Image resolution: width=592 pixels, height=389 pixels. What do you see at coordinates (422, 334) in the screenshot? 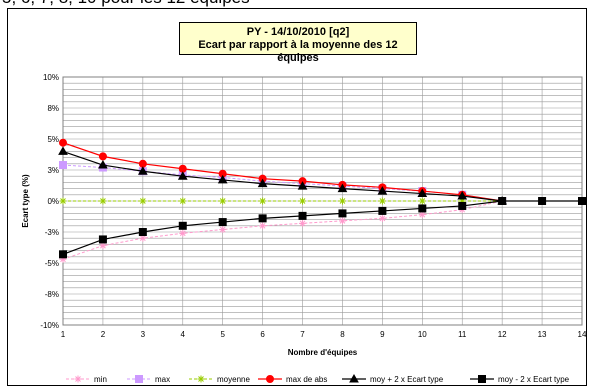
I see `x-tick-label: 10` at bounding box center [422, 334].